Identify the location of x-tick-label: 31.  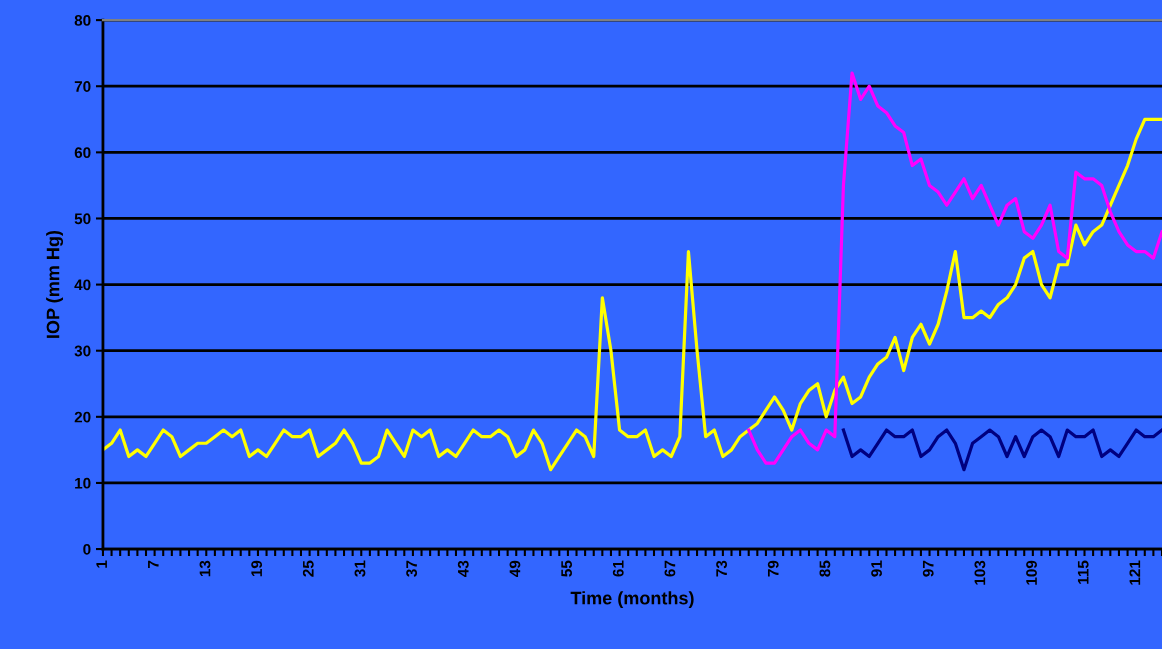
(360, 568).